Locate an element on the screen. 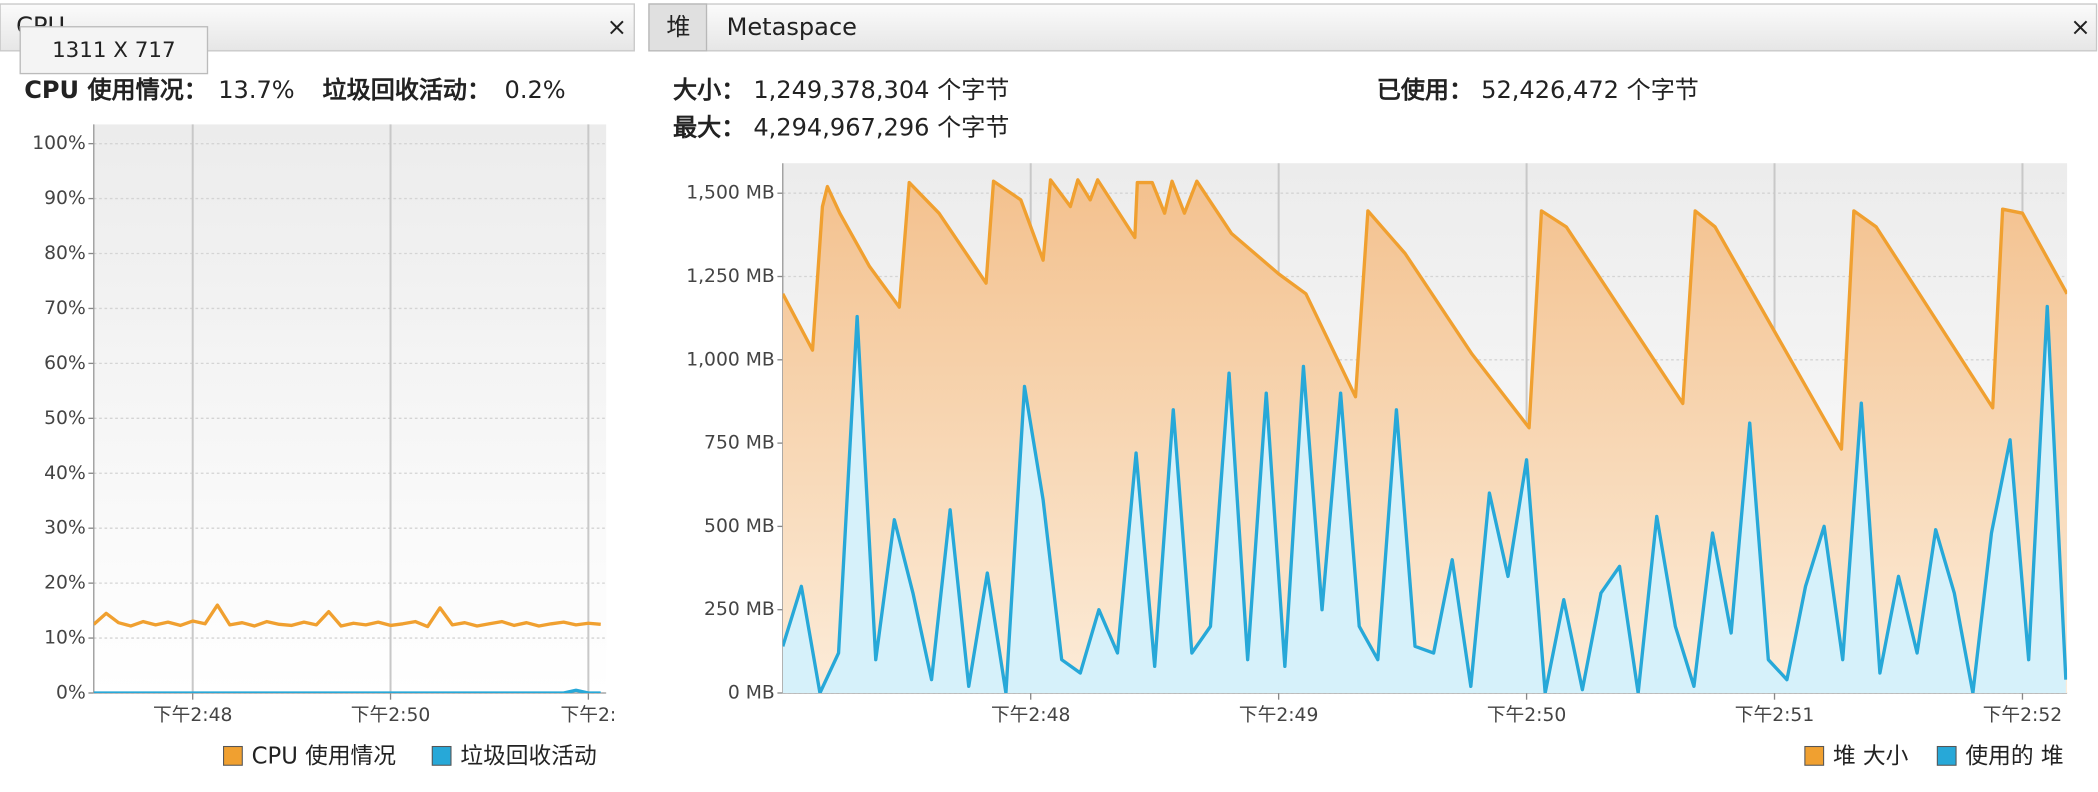 The width and height of the screenshot is (2098, 792). tab-bar is located at coordinates (1373, 27).